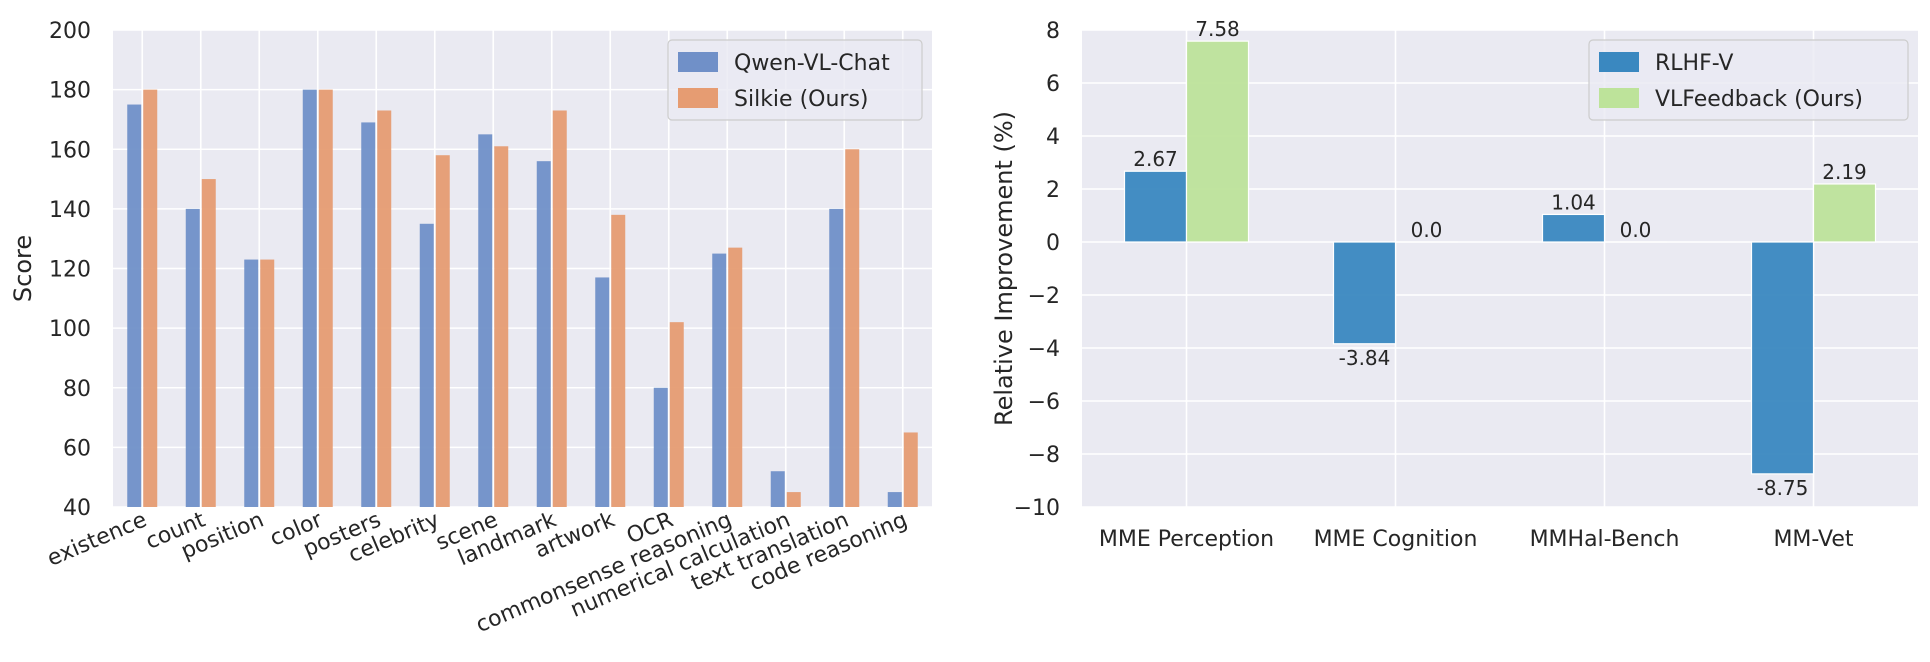 The image size is (1930, 662). What do you see at coordinates (1053, 243) in the screenshot?
I see `y-tick-label: 0` at bounding box center [1053, 243].